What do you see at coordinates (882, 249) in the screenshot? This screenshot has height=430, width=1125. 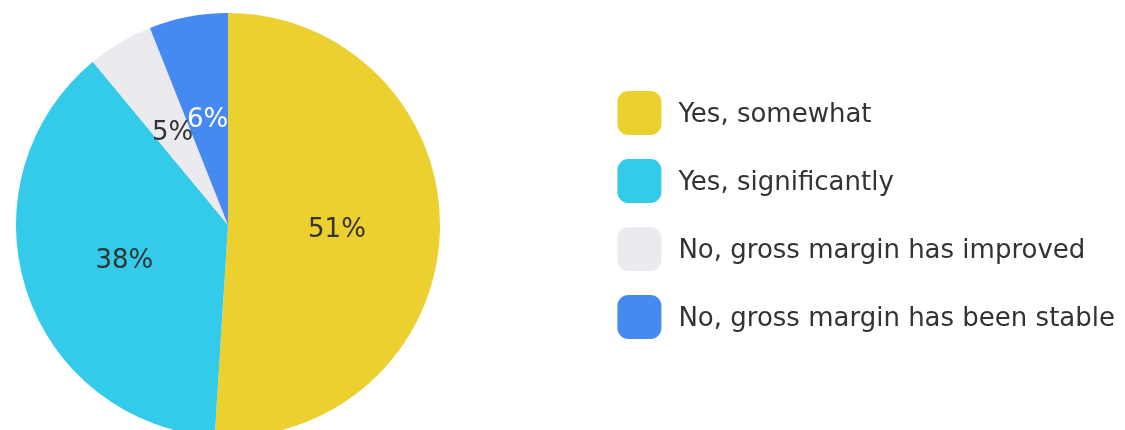 I see `legend-label: No, gross margin has improved` at bounding box center [882, 249].